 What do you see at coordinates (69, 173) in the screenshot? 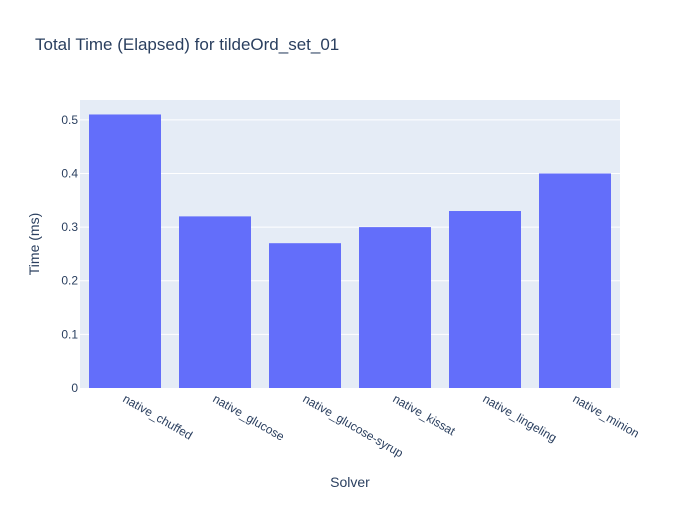
I see `y-tick-label: 0.4` at bounding box center [69, 173].